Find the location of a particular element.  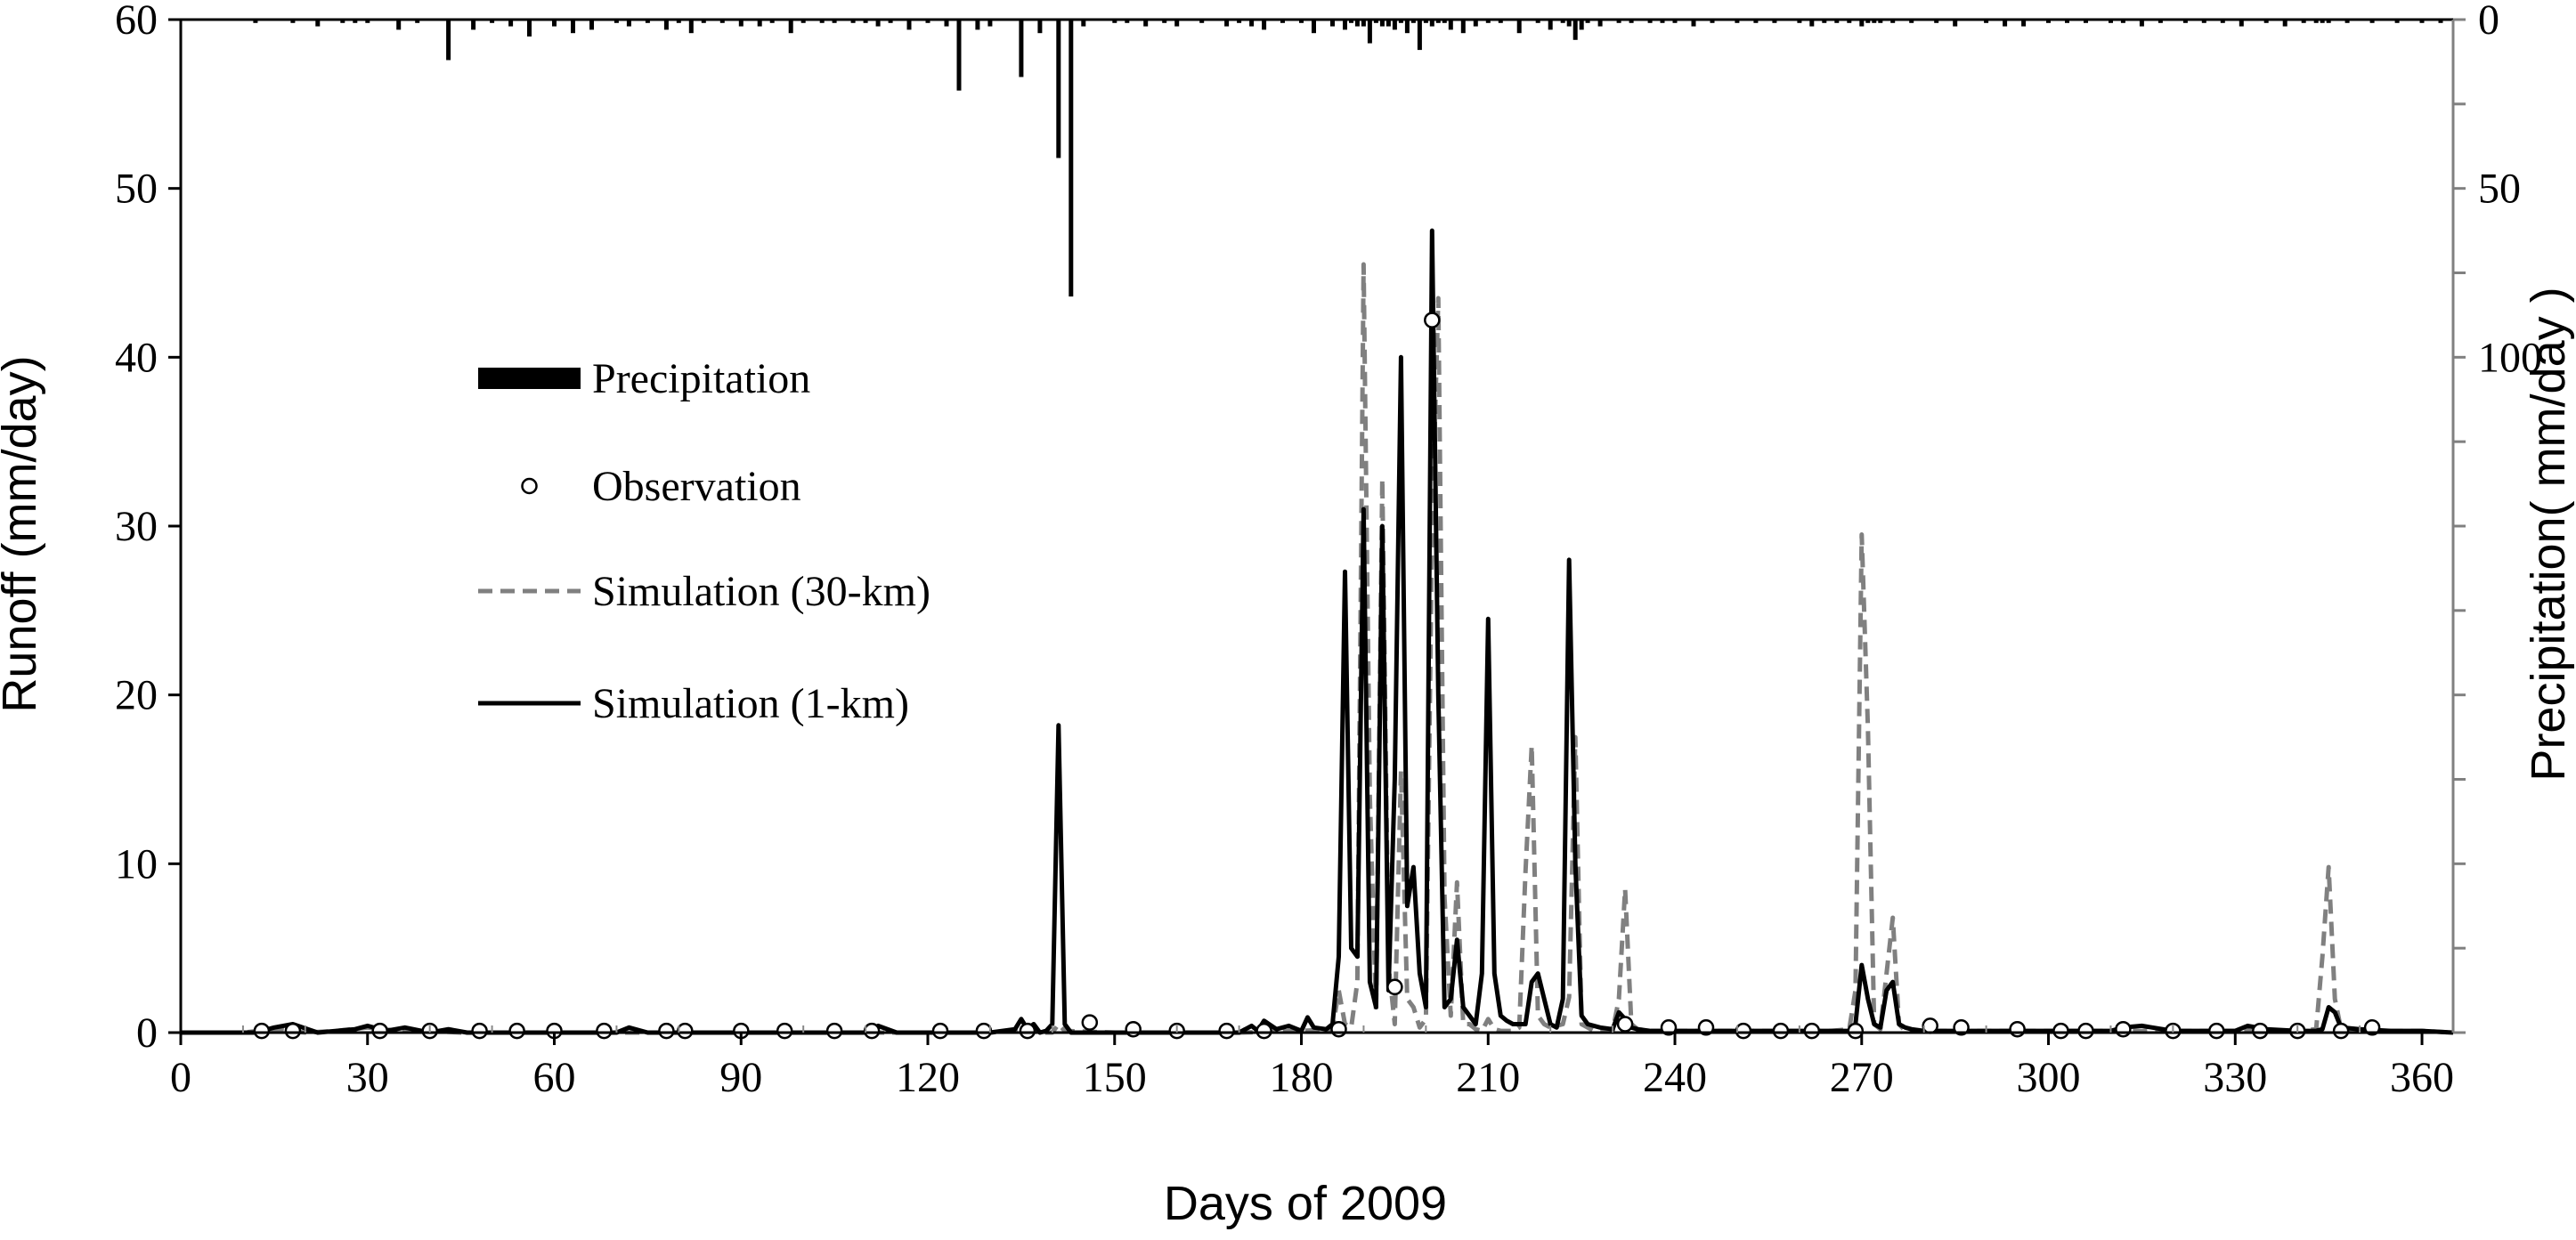

x-tick-label: 270 is located at coordinates (1862, 1077).